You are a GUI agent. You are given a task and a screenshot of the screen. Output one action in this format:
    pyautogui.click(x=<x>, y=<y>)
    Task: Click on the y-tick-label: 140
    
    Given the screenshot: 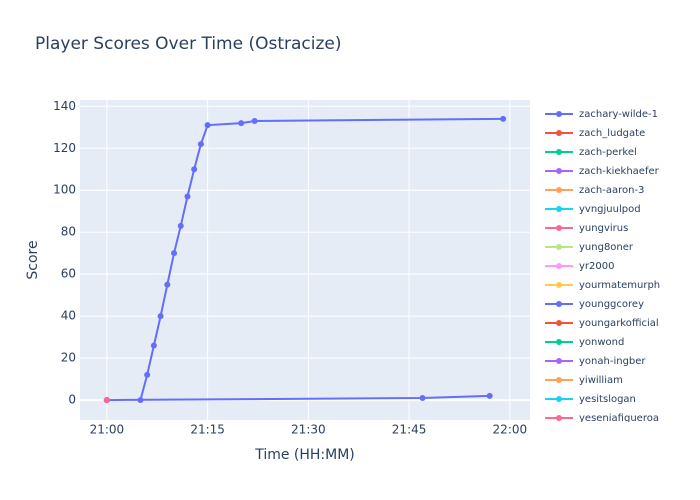 What is the action you would take?
    pyautogui.click(x=64, y=106)
    